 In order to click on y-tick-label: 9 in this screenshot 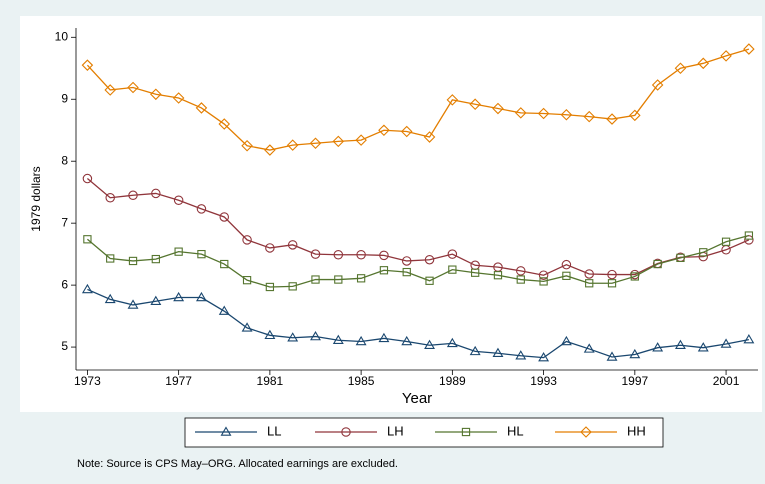, I will do `click(64, 98)`.